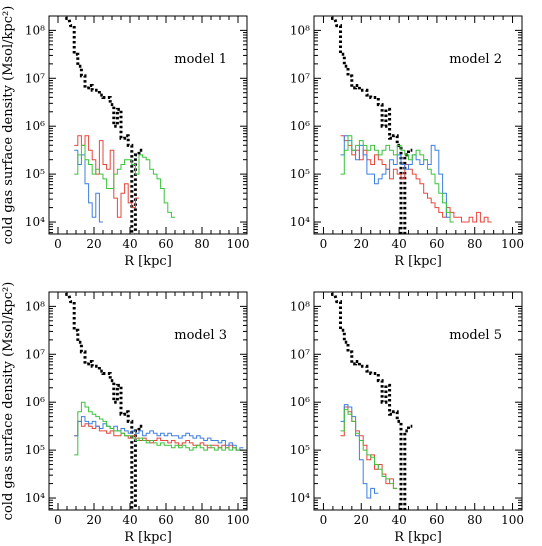  What do you see at coordinates (475, 59) in the screenshot?
I see `panel-title: model 2` at bounding box center [475, 59].